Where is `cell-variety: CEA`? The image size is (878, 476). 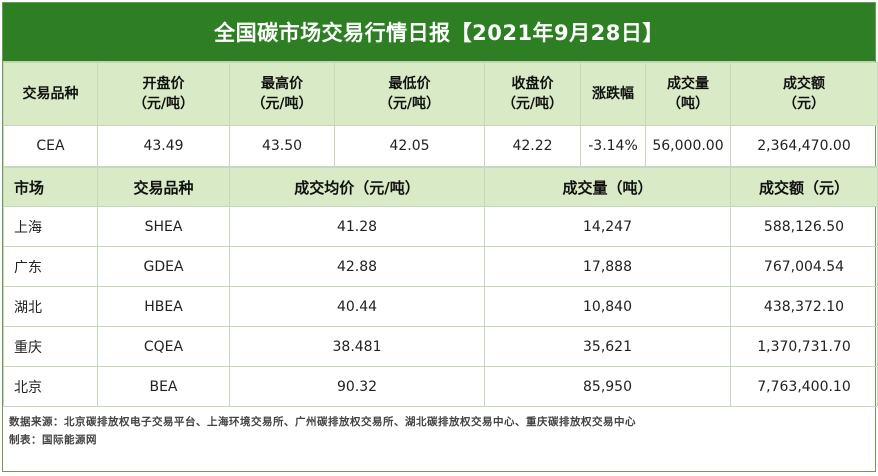
cell-variety: CEA is located at coordinates (50, 146).